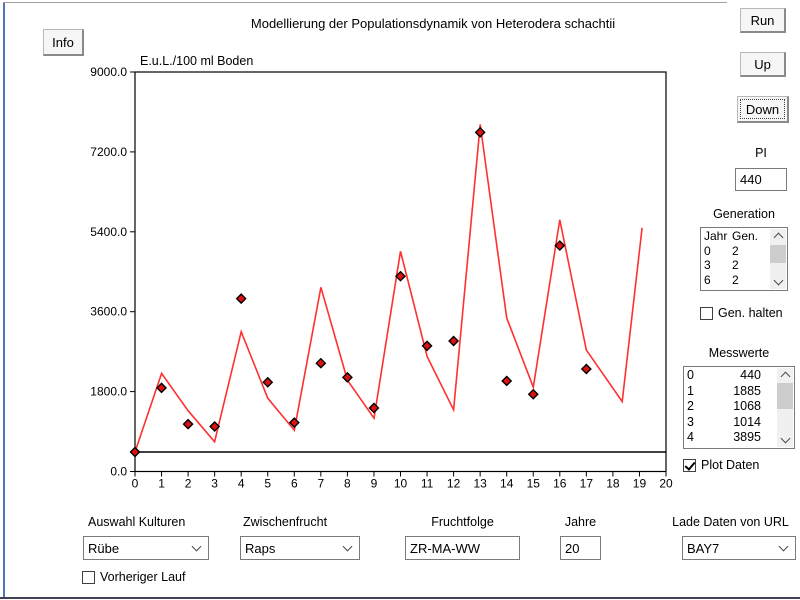  What do you see at coordinates (400, 598) in the screenshot?
I see `window-bottom-edge` at bounding box center [400, 598].